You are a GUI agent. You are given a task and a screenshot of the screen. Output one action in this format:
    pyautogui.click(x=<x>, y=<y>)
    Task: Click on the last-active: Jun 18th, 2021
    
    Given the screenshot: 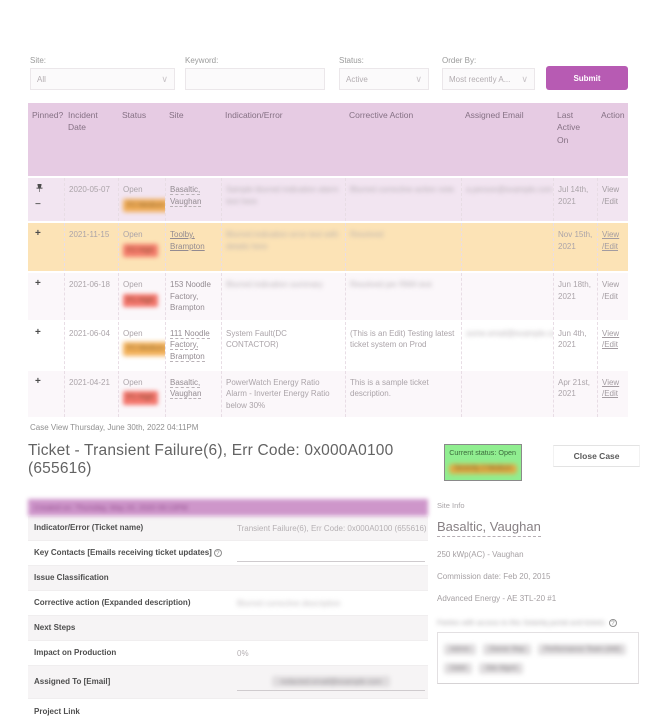 What is the action you would take?
    pyautogui.click(x=575, y=296)
    